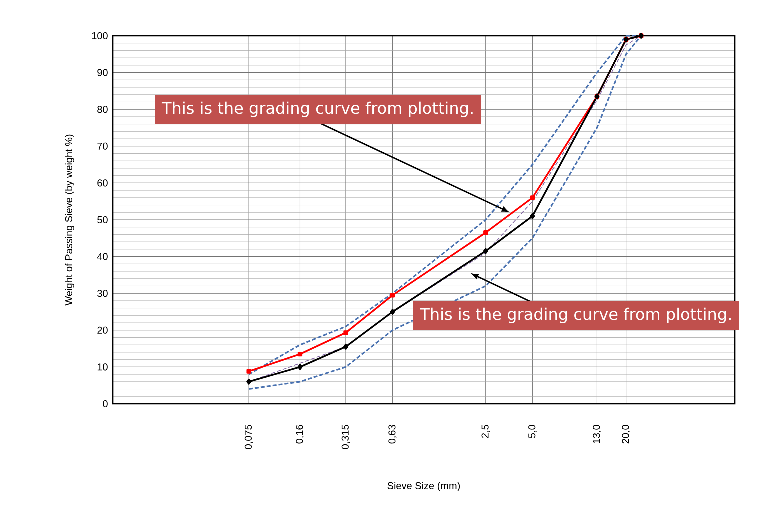  I want to click on x-tick-label: 5,0, so click(532, 431).